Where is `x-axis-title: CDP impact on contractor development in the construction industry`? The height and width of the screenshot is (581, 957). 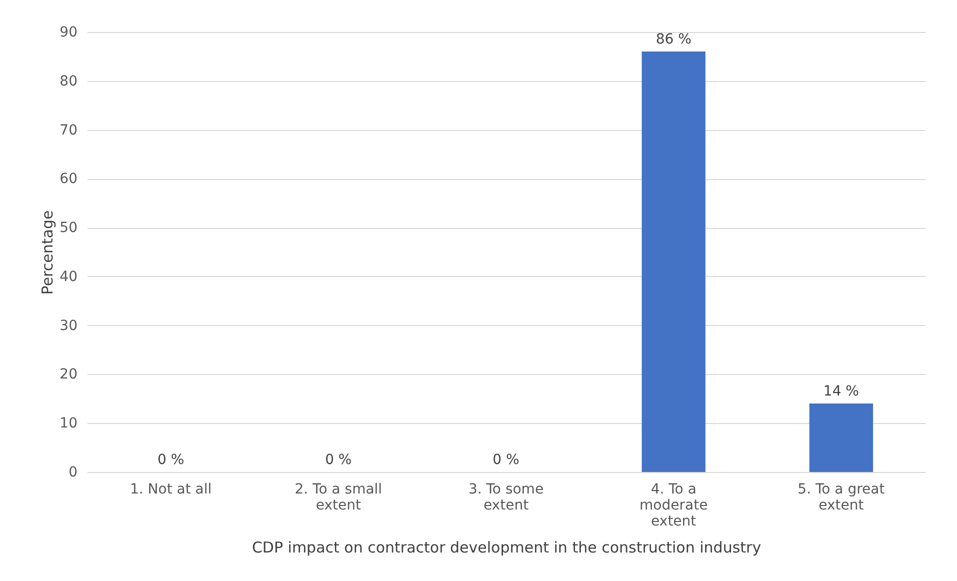
x-axis-title: CDP impact on contractor development in the construction industry is located at coordinates (507, 547).